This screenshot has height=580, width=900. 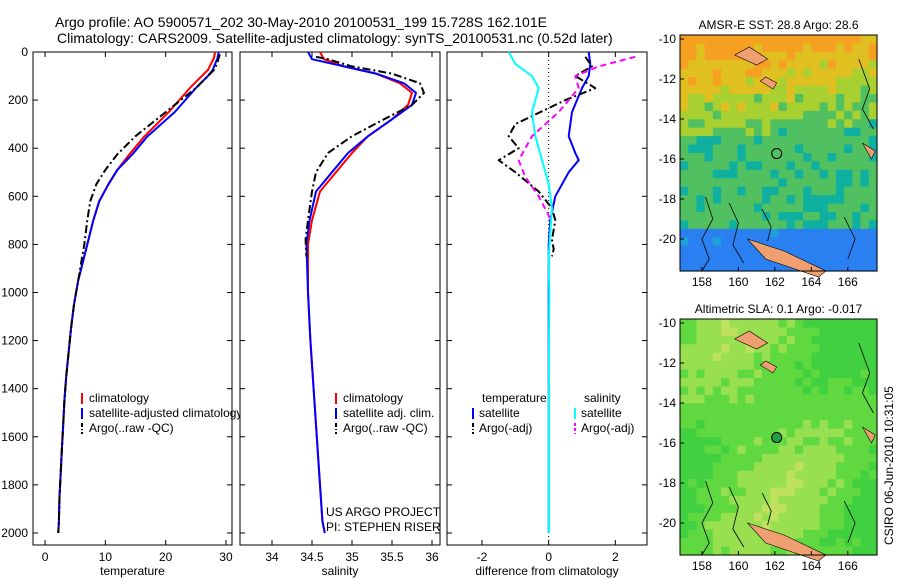 I want to click on difference-series-line, so click(x=530, y=292).